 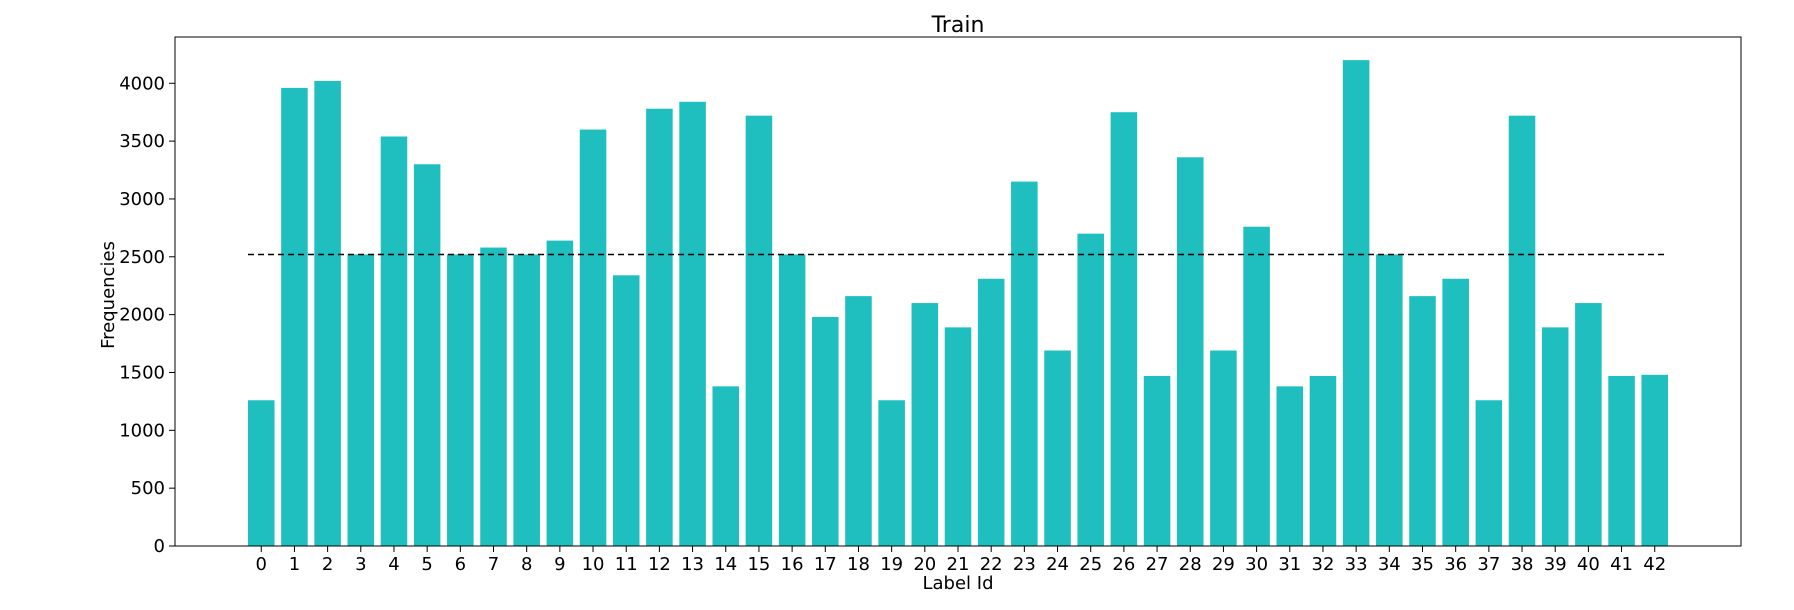 What do you see at coordinates (526, 564) in the screenshot?
I see `x-tick-label: 8` at bounding box center [526, 564].